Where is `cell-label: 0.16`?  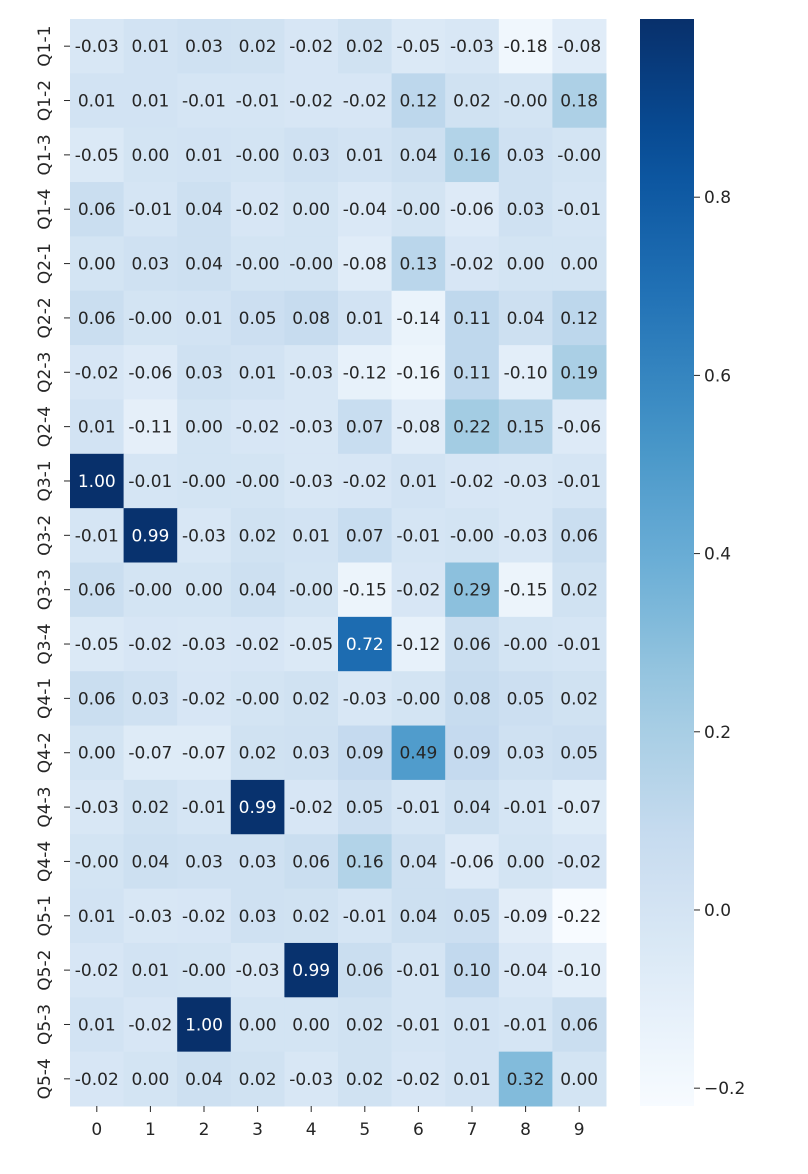 cell-label: 0.16 is located at coordinates (472, 156).